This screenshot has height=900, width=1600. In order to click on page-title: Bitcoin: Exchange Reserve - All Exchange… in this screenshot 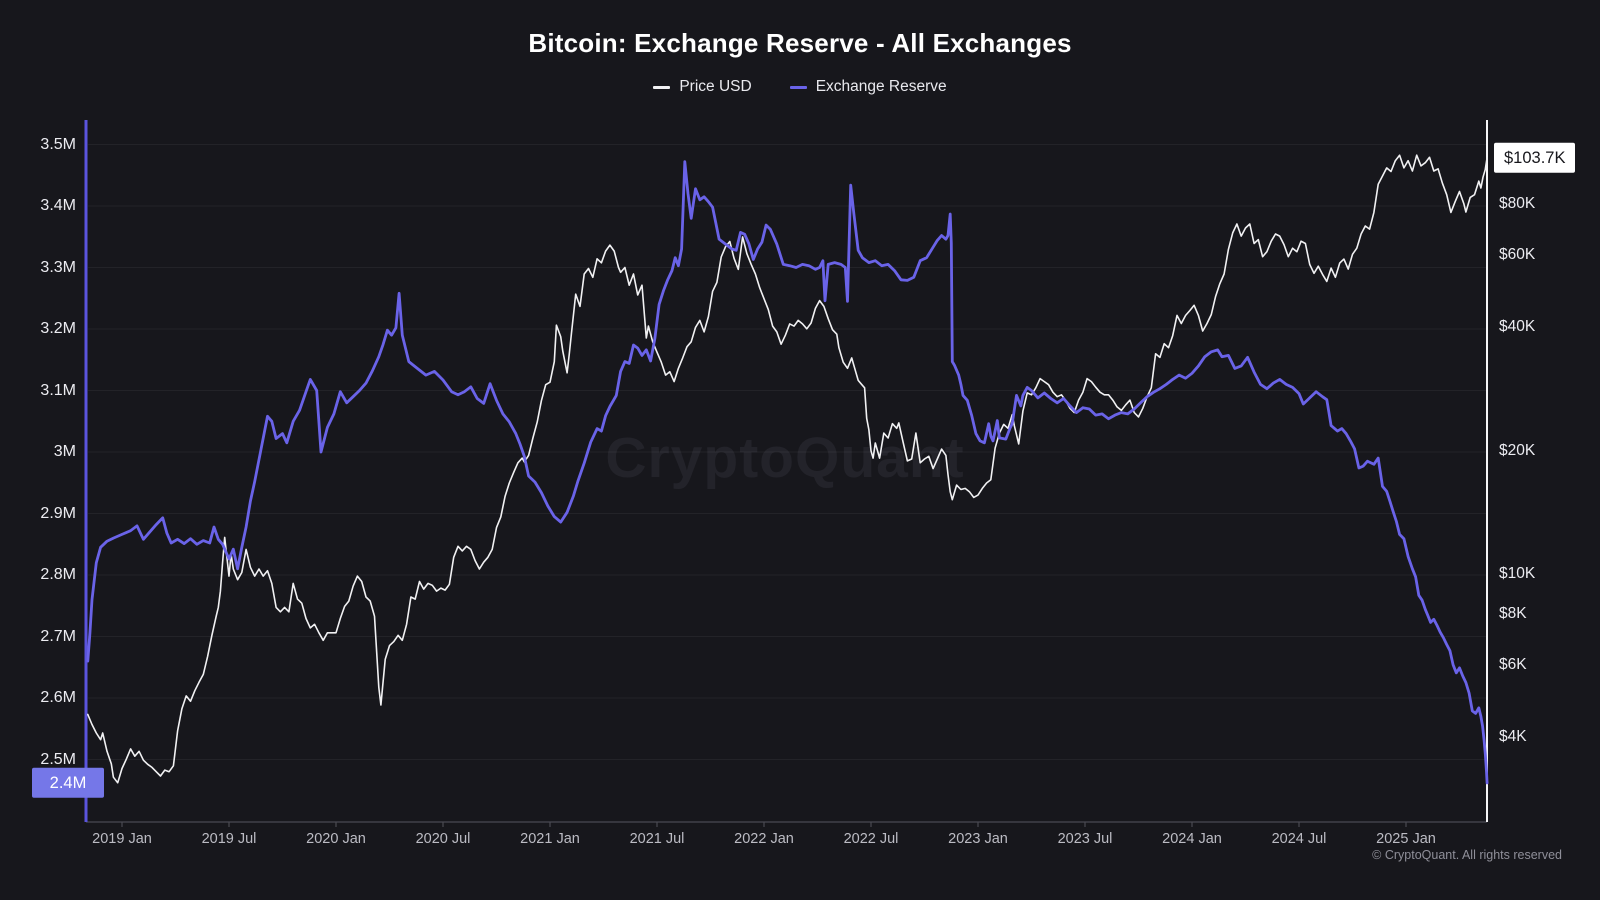, I will do `click(800, 43)`.